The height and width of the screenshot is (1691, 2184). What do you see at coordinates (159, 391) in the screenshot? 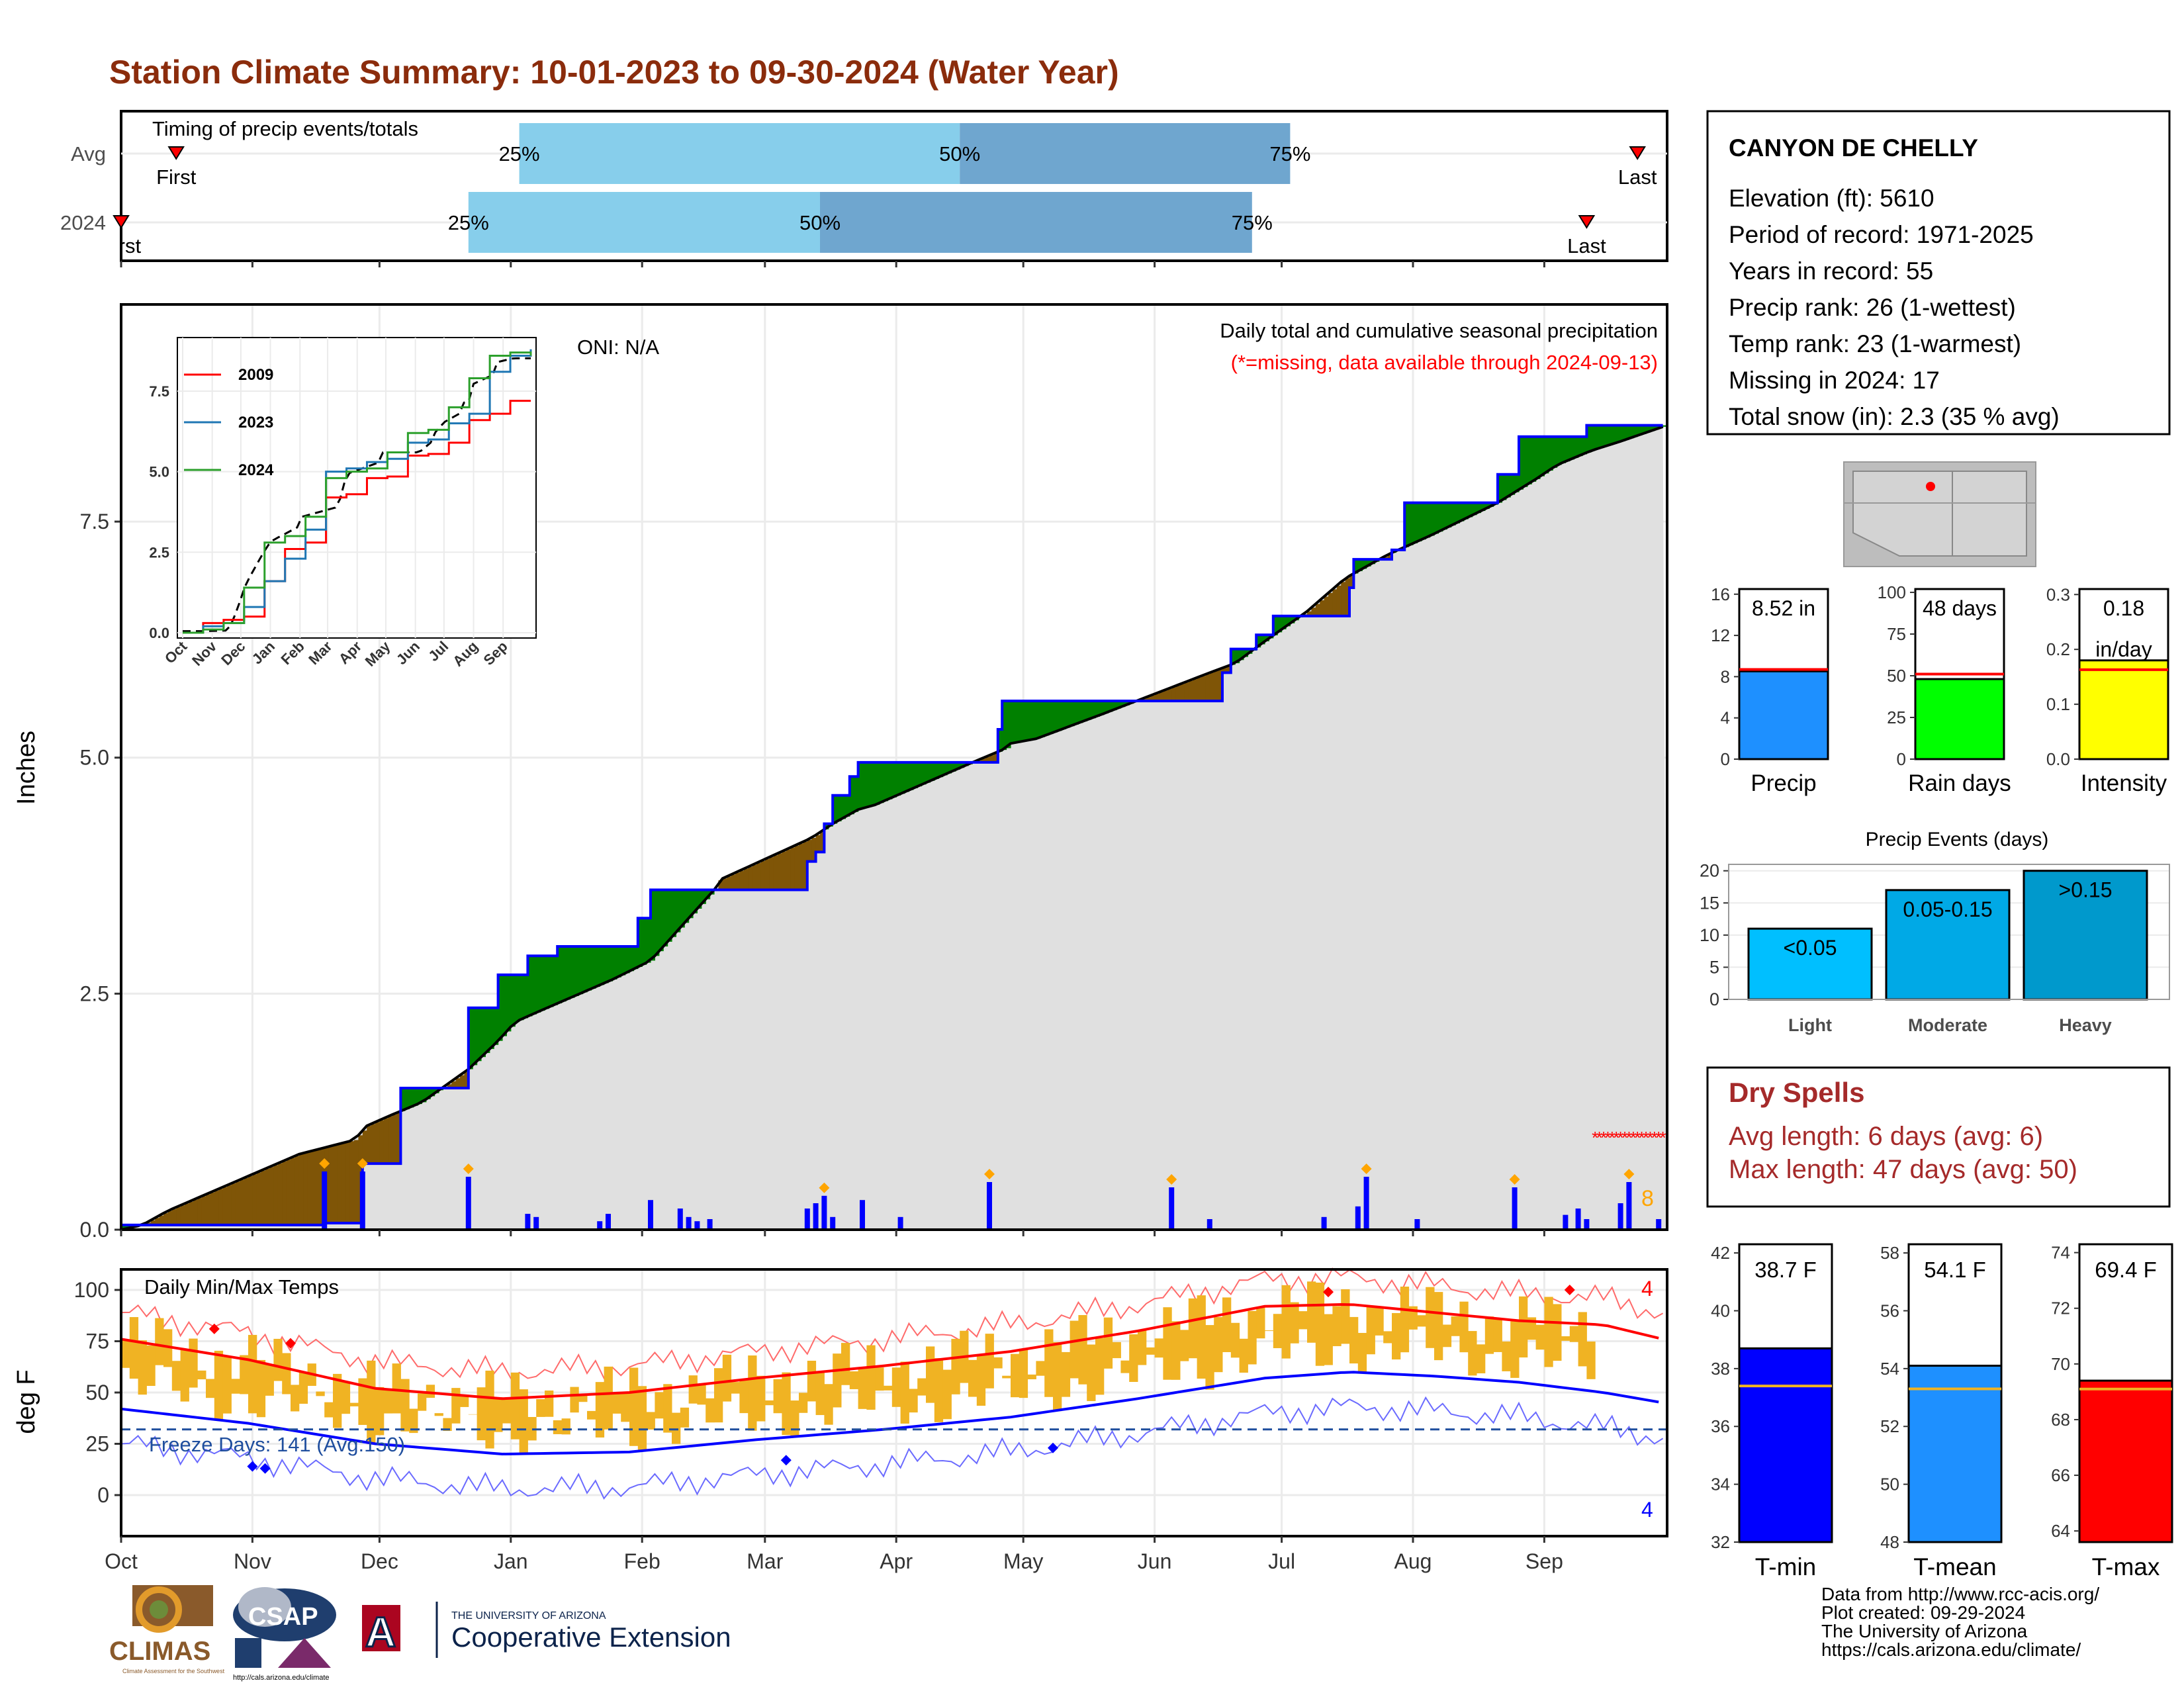
I see `inset-ytick-label: 7.5` at bounding box center [159, 391].